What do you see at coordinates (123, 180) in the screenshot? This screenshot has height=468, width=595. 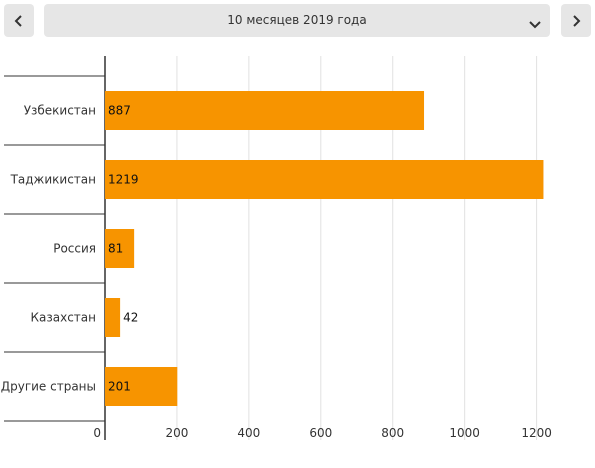 I see `data-label: 1219` at bounding box center [123, 180].